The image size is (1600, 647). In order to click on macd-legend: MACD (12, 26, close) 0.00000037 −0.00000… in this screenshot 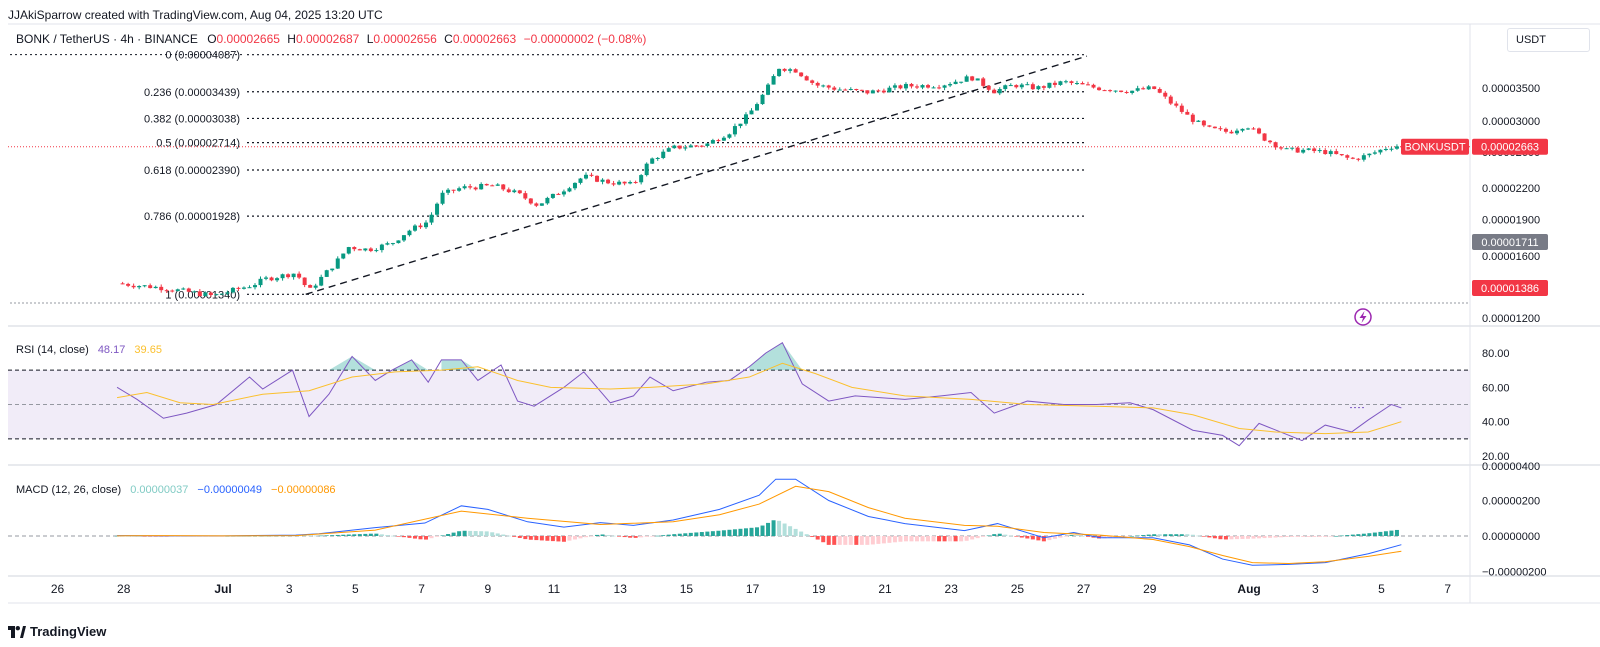, I will do `click(176, 490)`.